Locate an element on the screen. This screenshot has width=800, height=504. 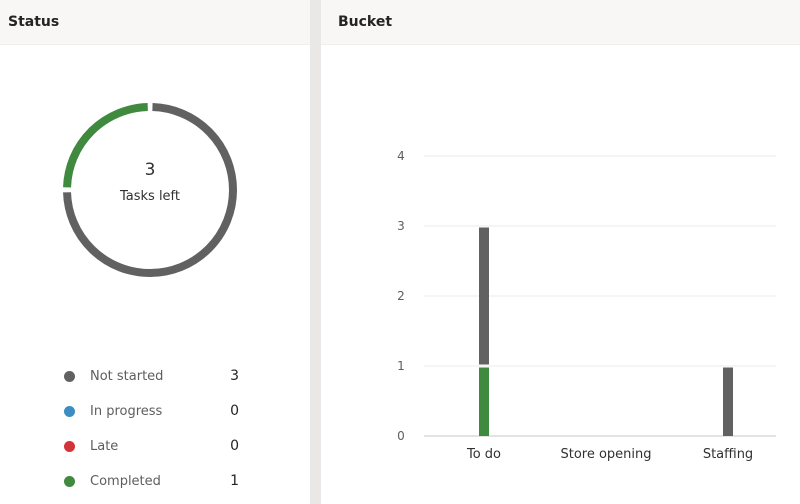
legend-item: Completed 1 is located at coordinates (151, 481).